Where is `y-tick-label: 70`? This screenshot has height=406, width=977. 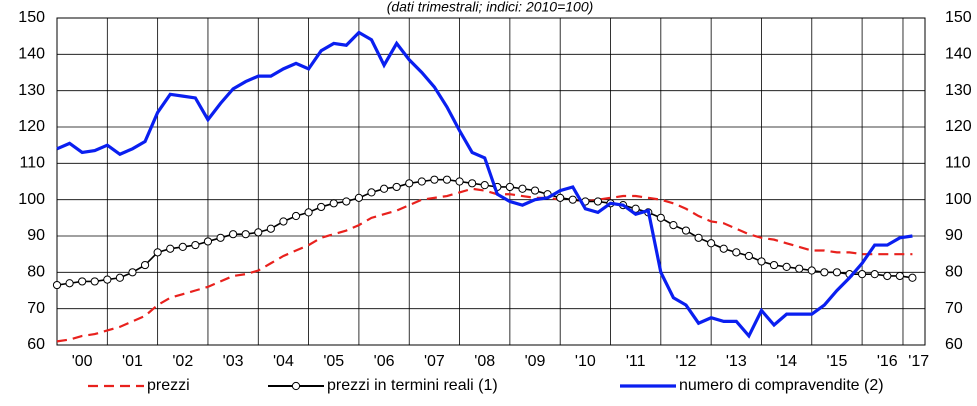
y-tick-label: 70 is located at coordinates (36, 308).